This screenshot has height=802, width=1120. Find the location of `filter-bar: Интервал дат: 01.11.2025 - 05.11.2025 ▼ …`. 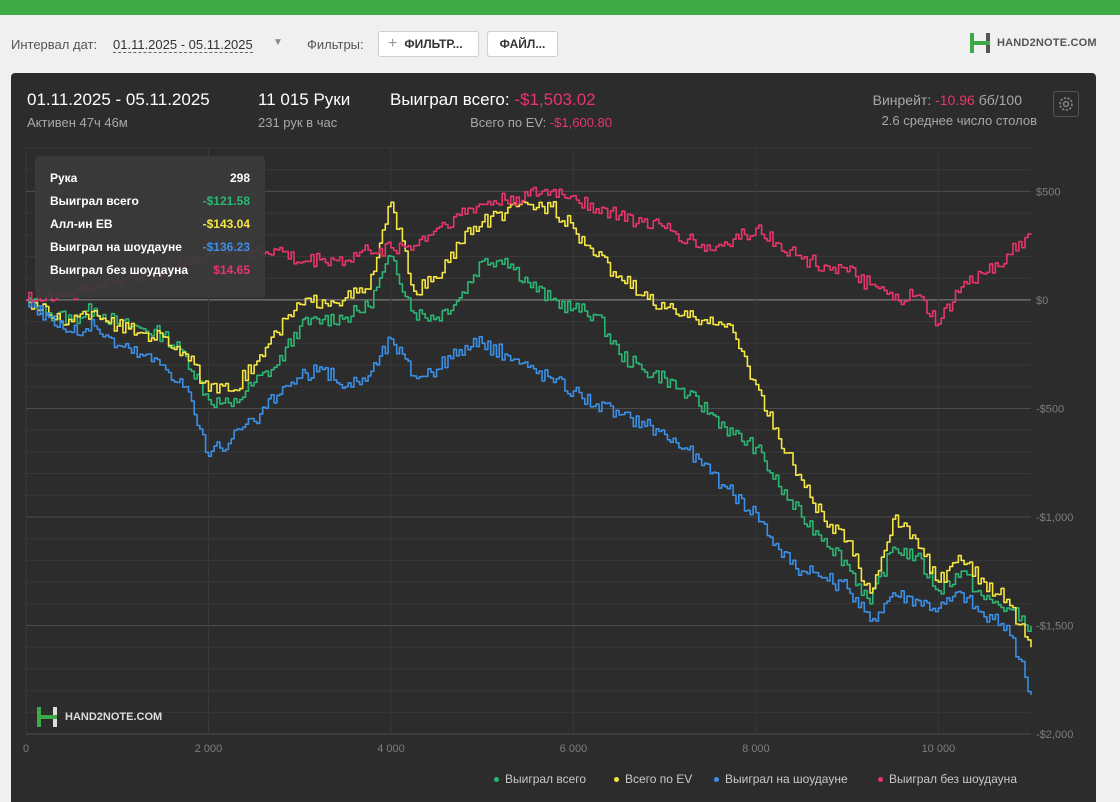

filter-bar: Интервал дат: 01.11.2025 - 05.11.2025 ▼ … is located at coordinates (560, 44).